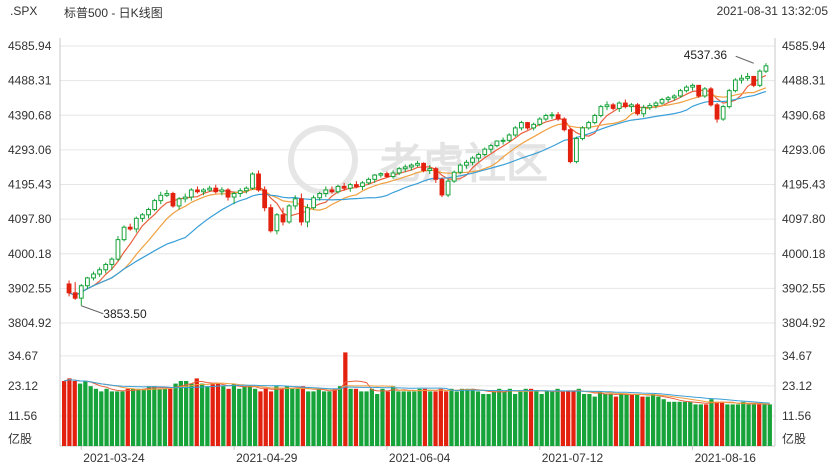 Image resolution: width=840 pixels, height=470 pixels. What do you see at coordinates (30, 81) in the screenshot?
I see `price-tick-left: 4488.31` at bounding box center [30, 81].